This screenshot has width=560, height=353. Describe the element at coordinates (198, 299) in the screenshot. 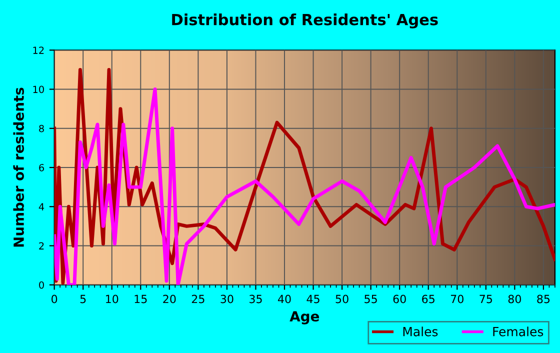

I see `x-tick-label: 25` at that location.